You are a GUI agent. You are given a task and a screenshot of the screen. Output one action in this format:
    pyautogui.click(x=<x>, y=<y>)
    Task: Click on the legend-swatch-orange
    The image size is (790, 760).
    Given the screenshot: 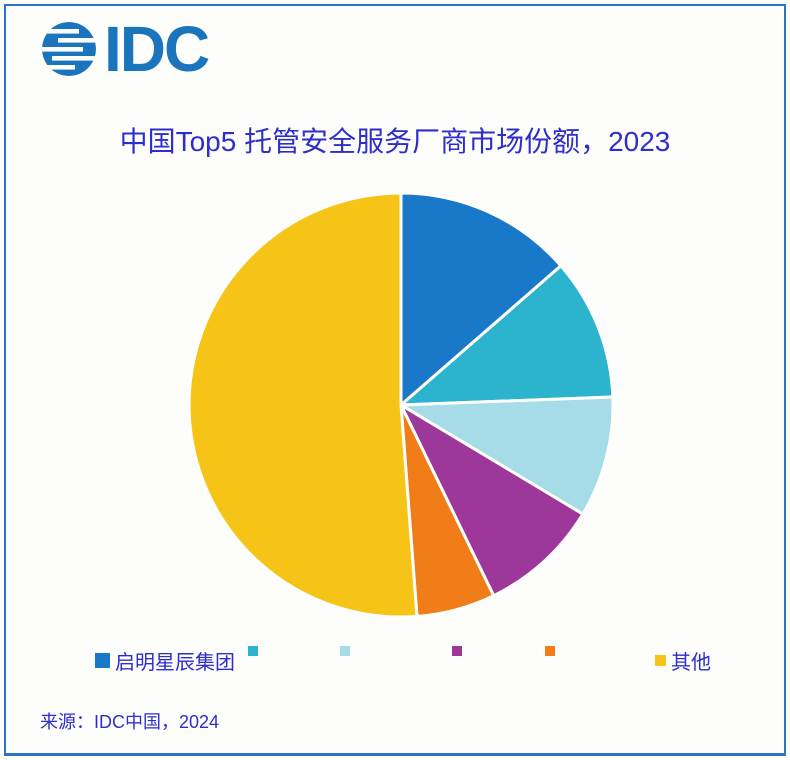 What is the action you would take?
    pyautogui.click(x=550, y=651)
    